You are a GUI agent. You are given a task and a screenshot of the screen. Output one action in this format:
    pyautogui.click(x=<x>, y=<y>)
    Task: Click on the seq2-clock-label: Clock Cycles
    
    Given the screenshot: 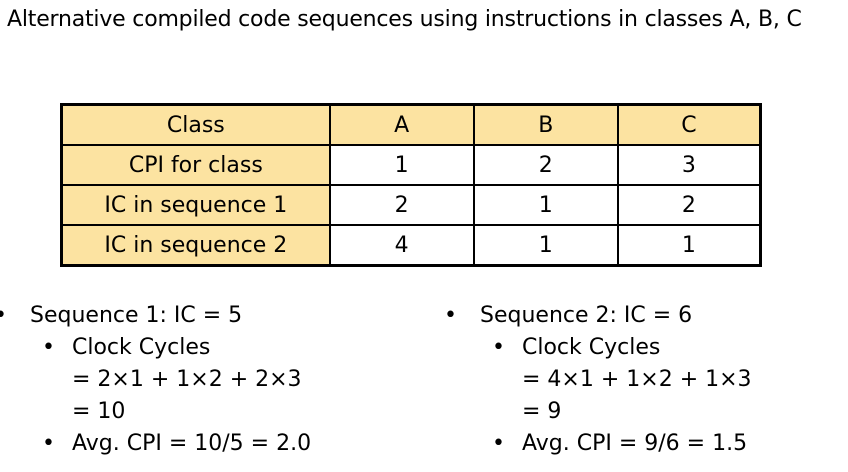 What is the action you would take?
    pyautogui.click(x=591, y=347)
    